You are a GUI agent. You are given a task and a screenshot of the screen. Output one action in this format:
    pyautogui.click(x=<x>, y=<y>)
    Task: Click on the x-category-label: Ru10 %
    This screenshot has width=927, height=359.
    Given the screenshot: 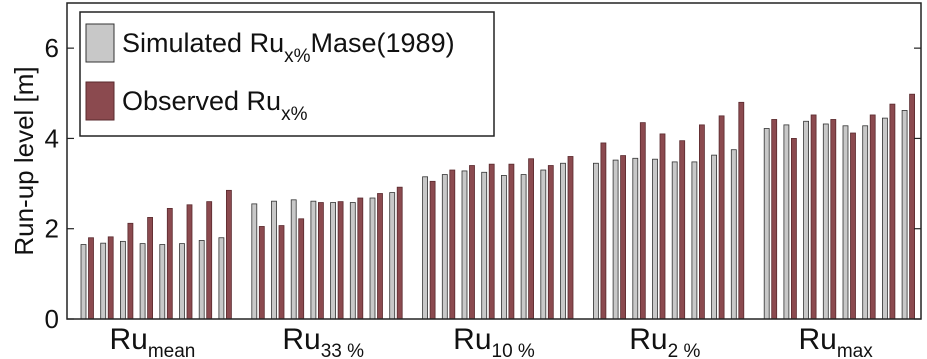 What is the action you would take?
    pyautogui.click(x=494, y=341)
    